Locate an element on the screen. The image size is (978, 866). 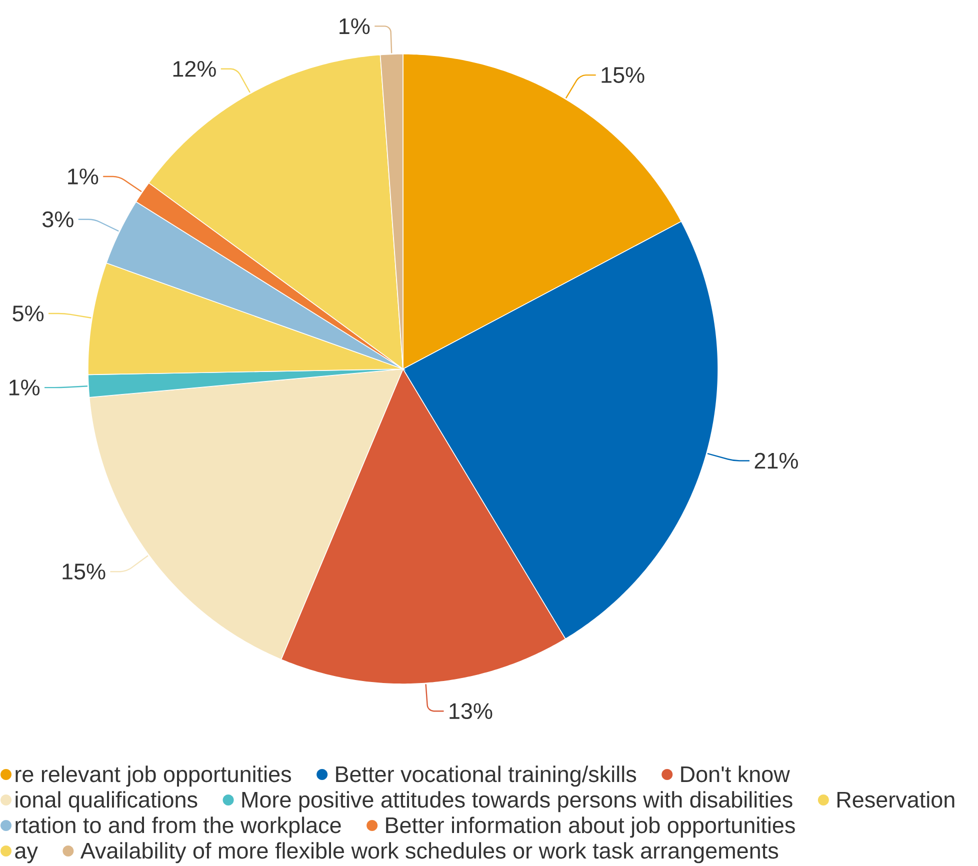
data-label: 5% is located at coordinates (28, 314).